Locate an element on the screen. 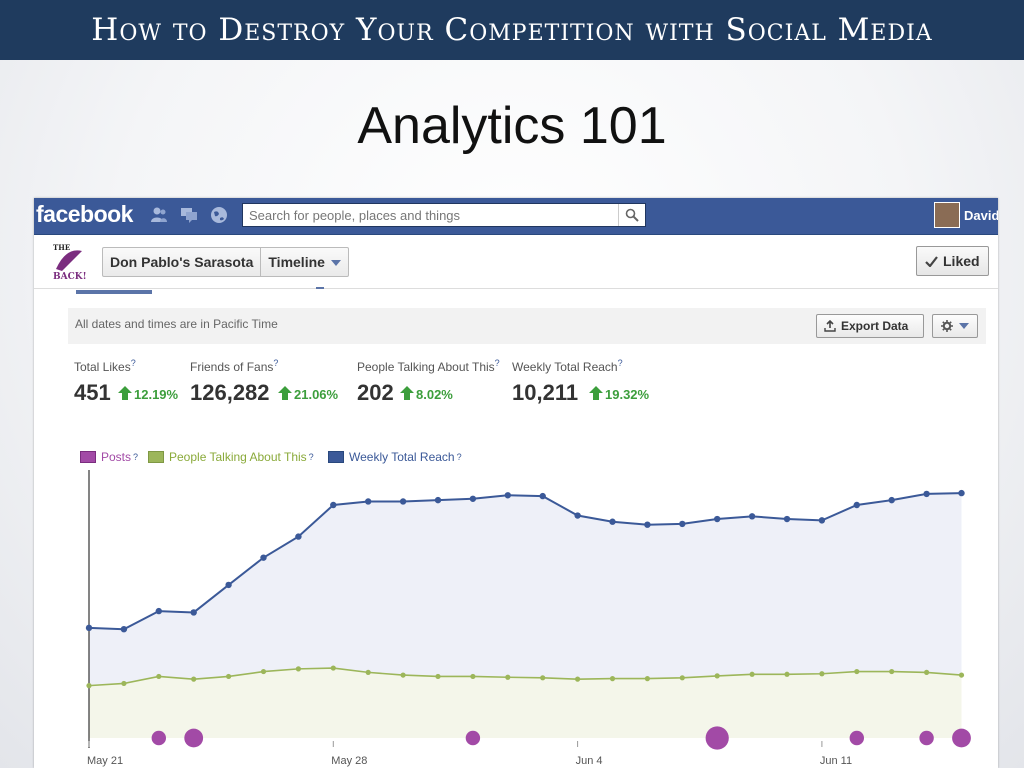  metric-label: People Talking About This? is located at coordinates (428, 366).